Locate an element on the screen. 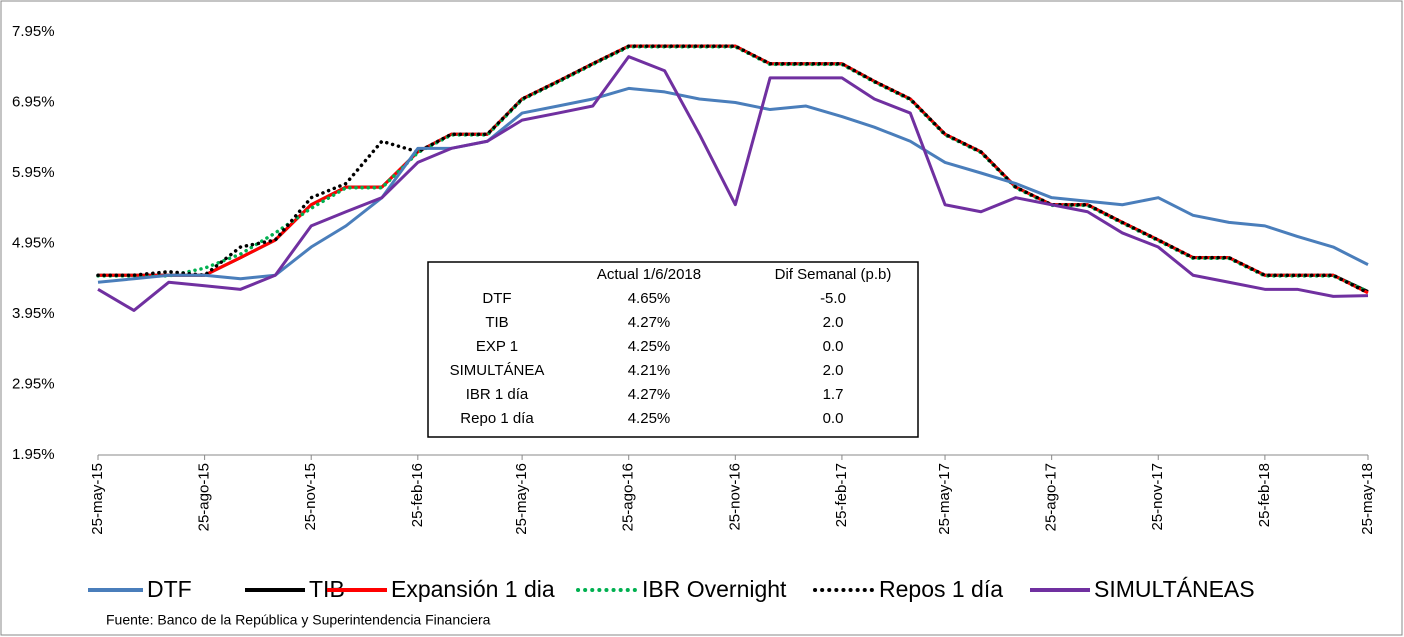 The image size is (1404, 637). legend-label: Expansión 1 dia is located at coordinates (473, 589).